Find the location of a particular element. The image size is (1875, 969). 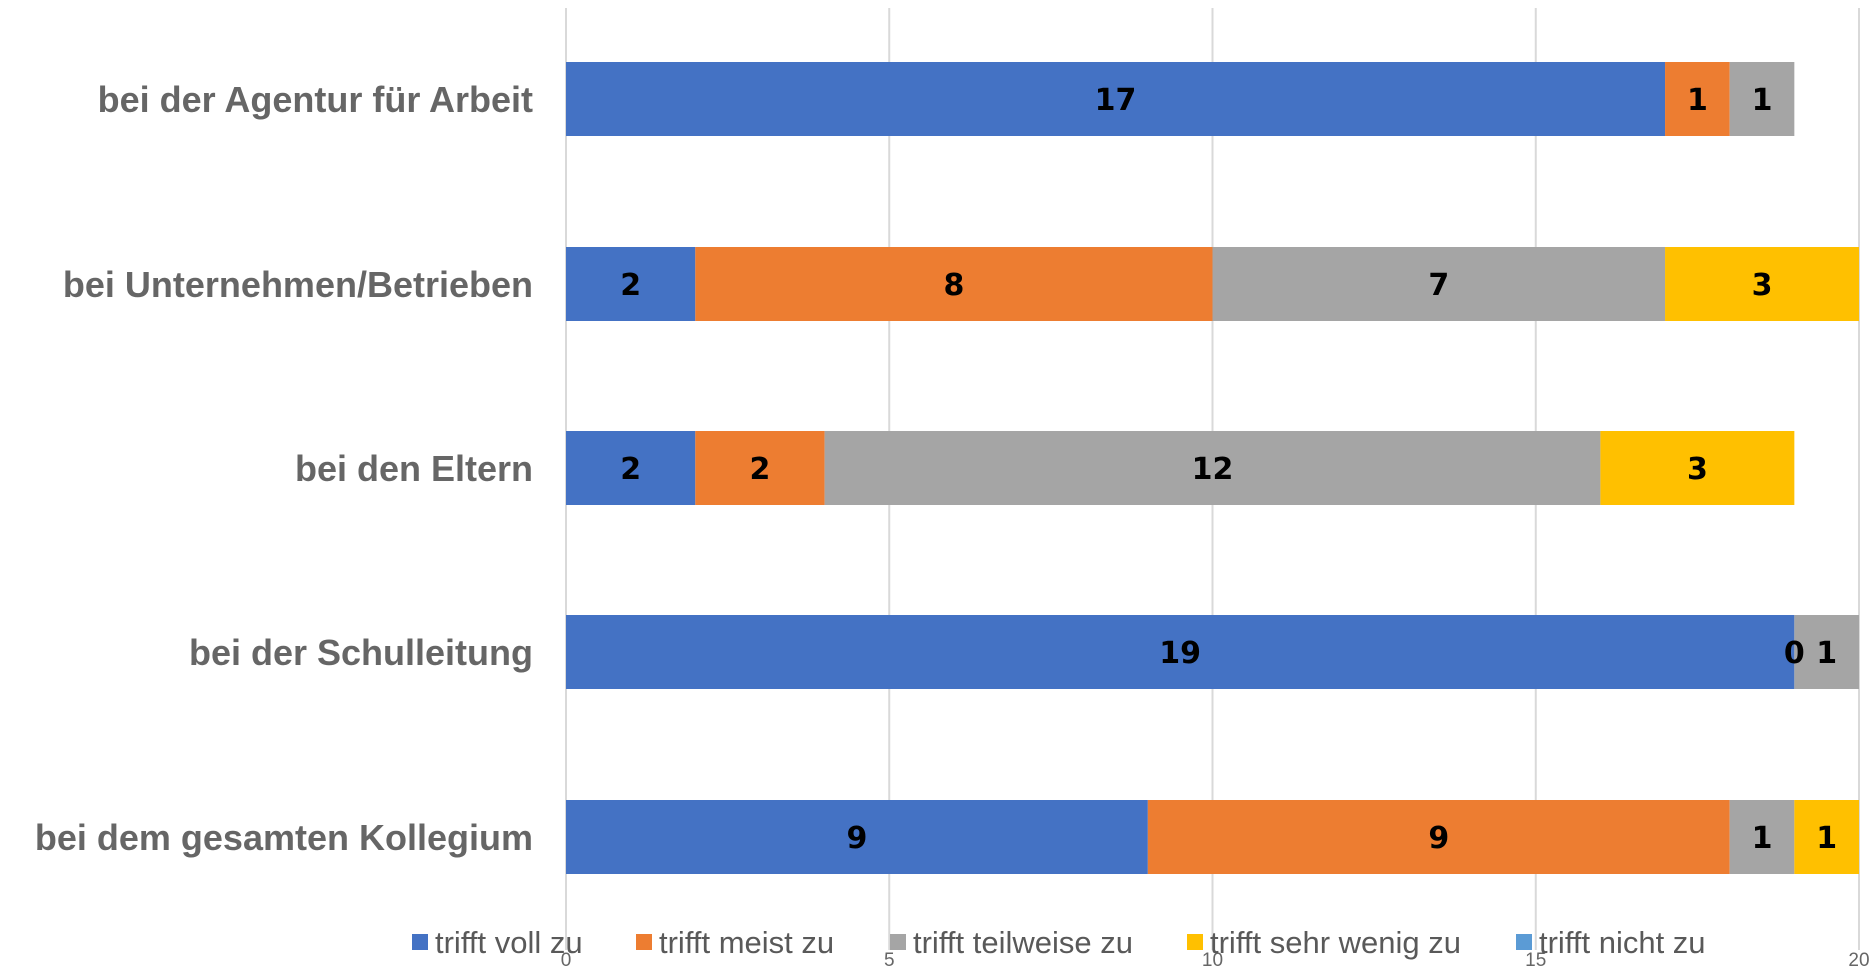

data-label: 19 is located at coordinates (1180, 653).